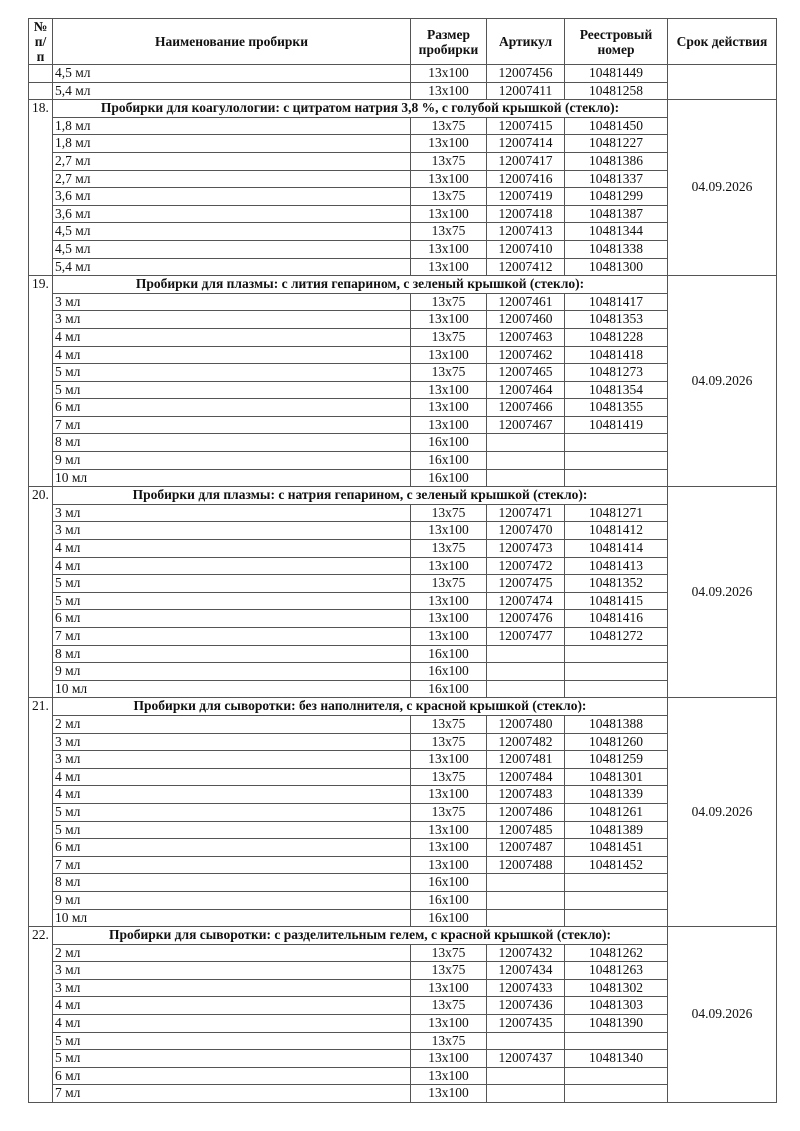 Image resolution: width=800 pixels, height=1131 pixels. What do you see at coordinates (525, 759) in the screenshot?
I see `tube-article: 12007481` at bounding box center [525, 759].